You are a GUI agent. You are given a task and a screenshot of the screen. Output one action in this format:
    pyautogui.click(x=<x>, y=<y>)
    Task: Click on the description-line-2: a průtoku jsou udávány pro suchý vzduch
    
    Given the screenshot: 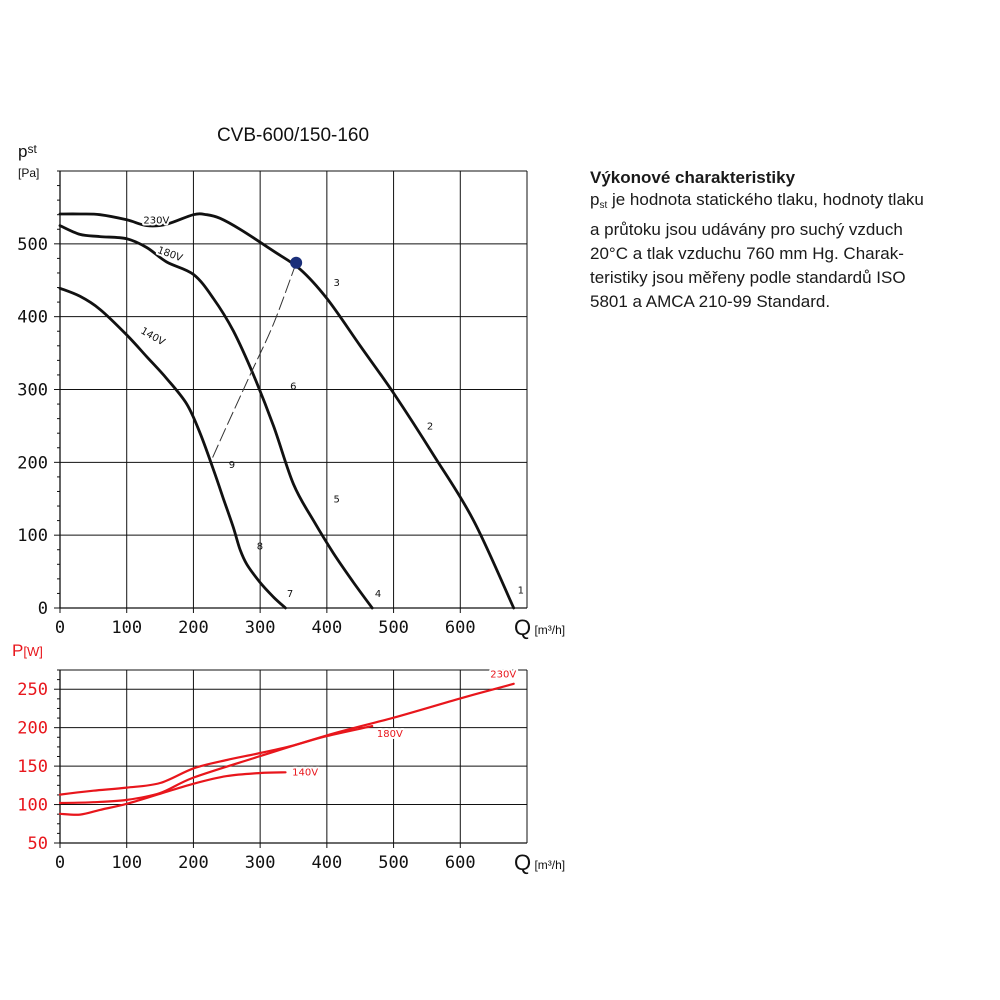 What is the action you would take?
    pyautogui.click(x=746, y=229)
    